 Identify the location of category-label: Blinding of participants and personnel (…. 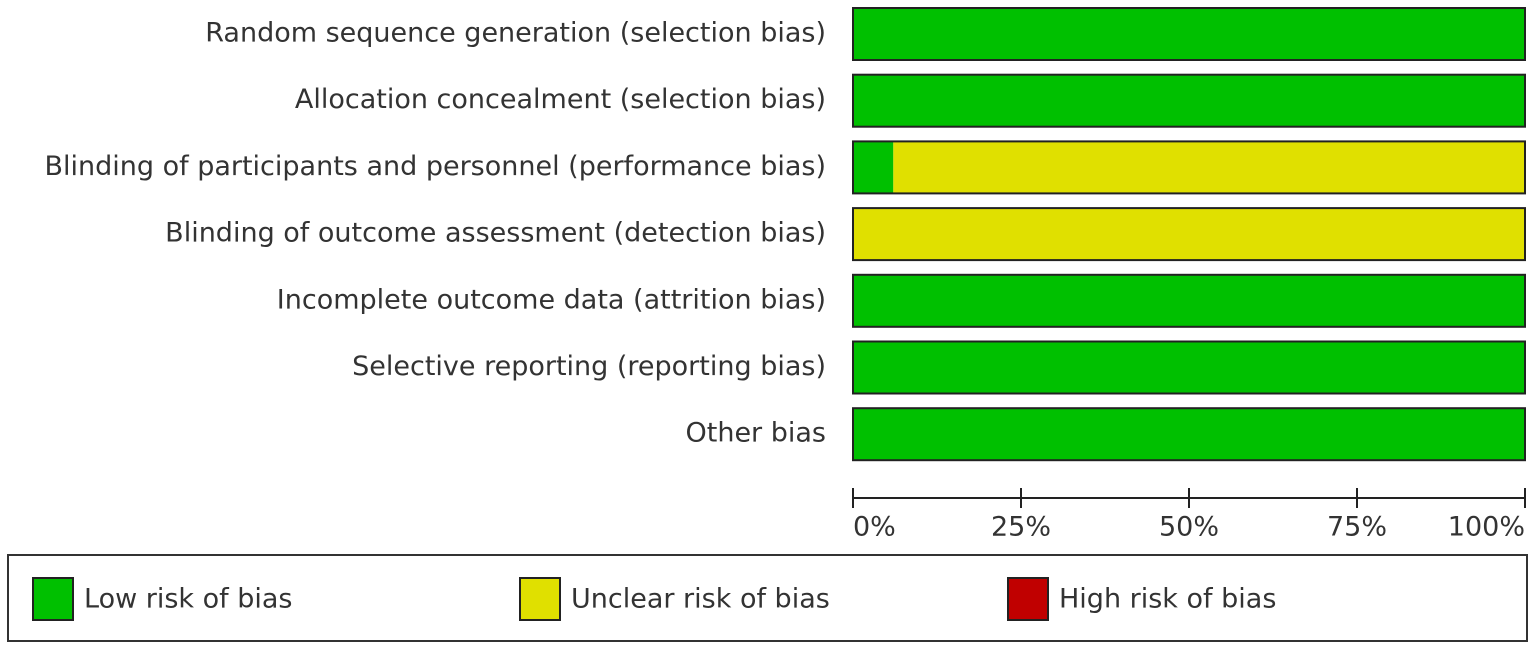
(435, 166).